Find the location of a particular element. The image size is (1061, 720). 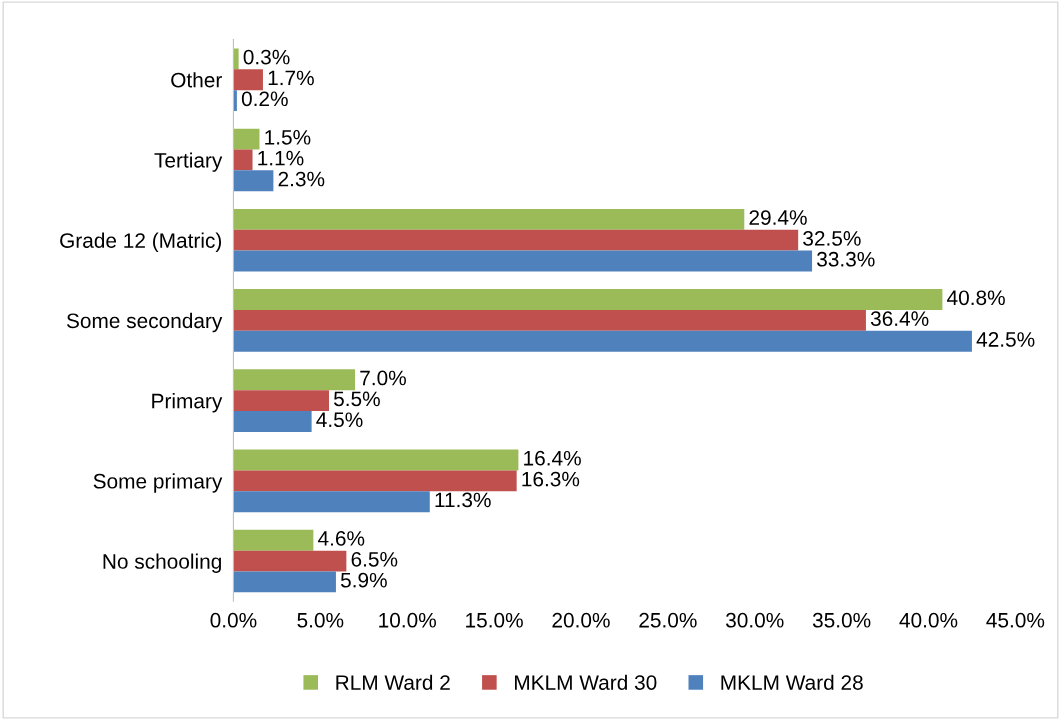

y-tick-label: Some secondary is located at coordinates (144, 322).